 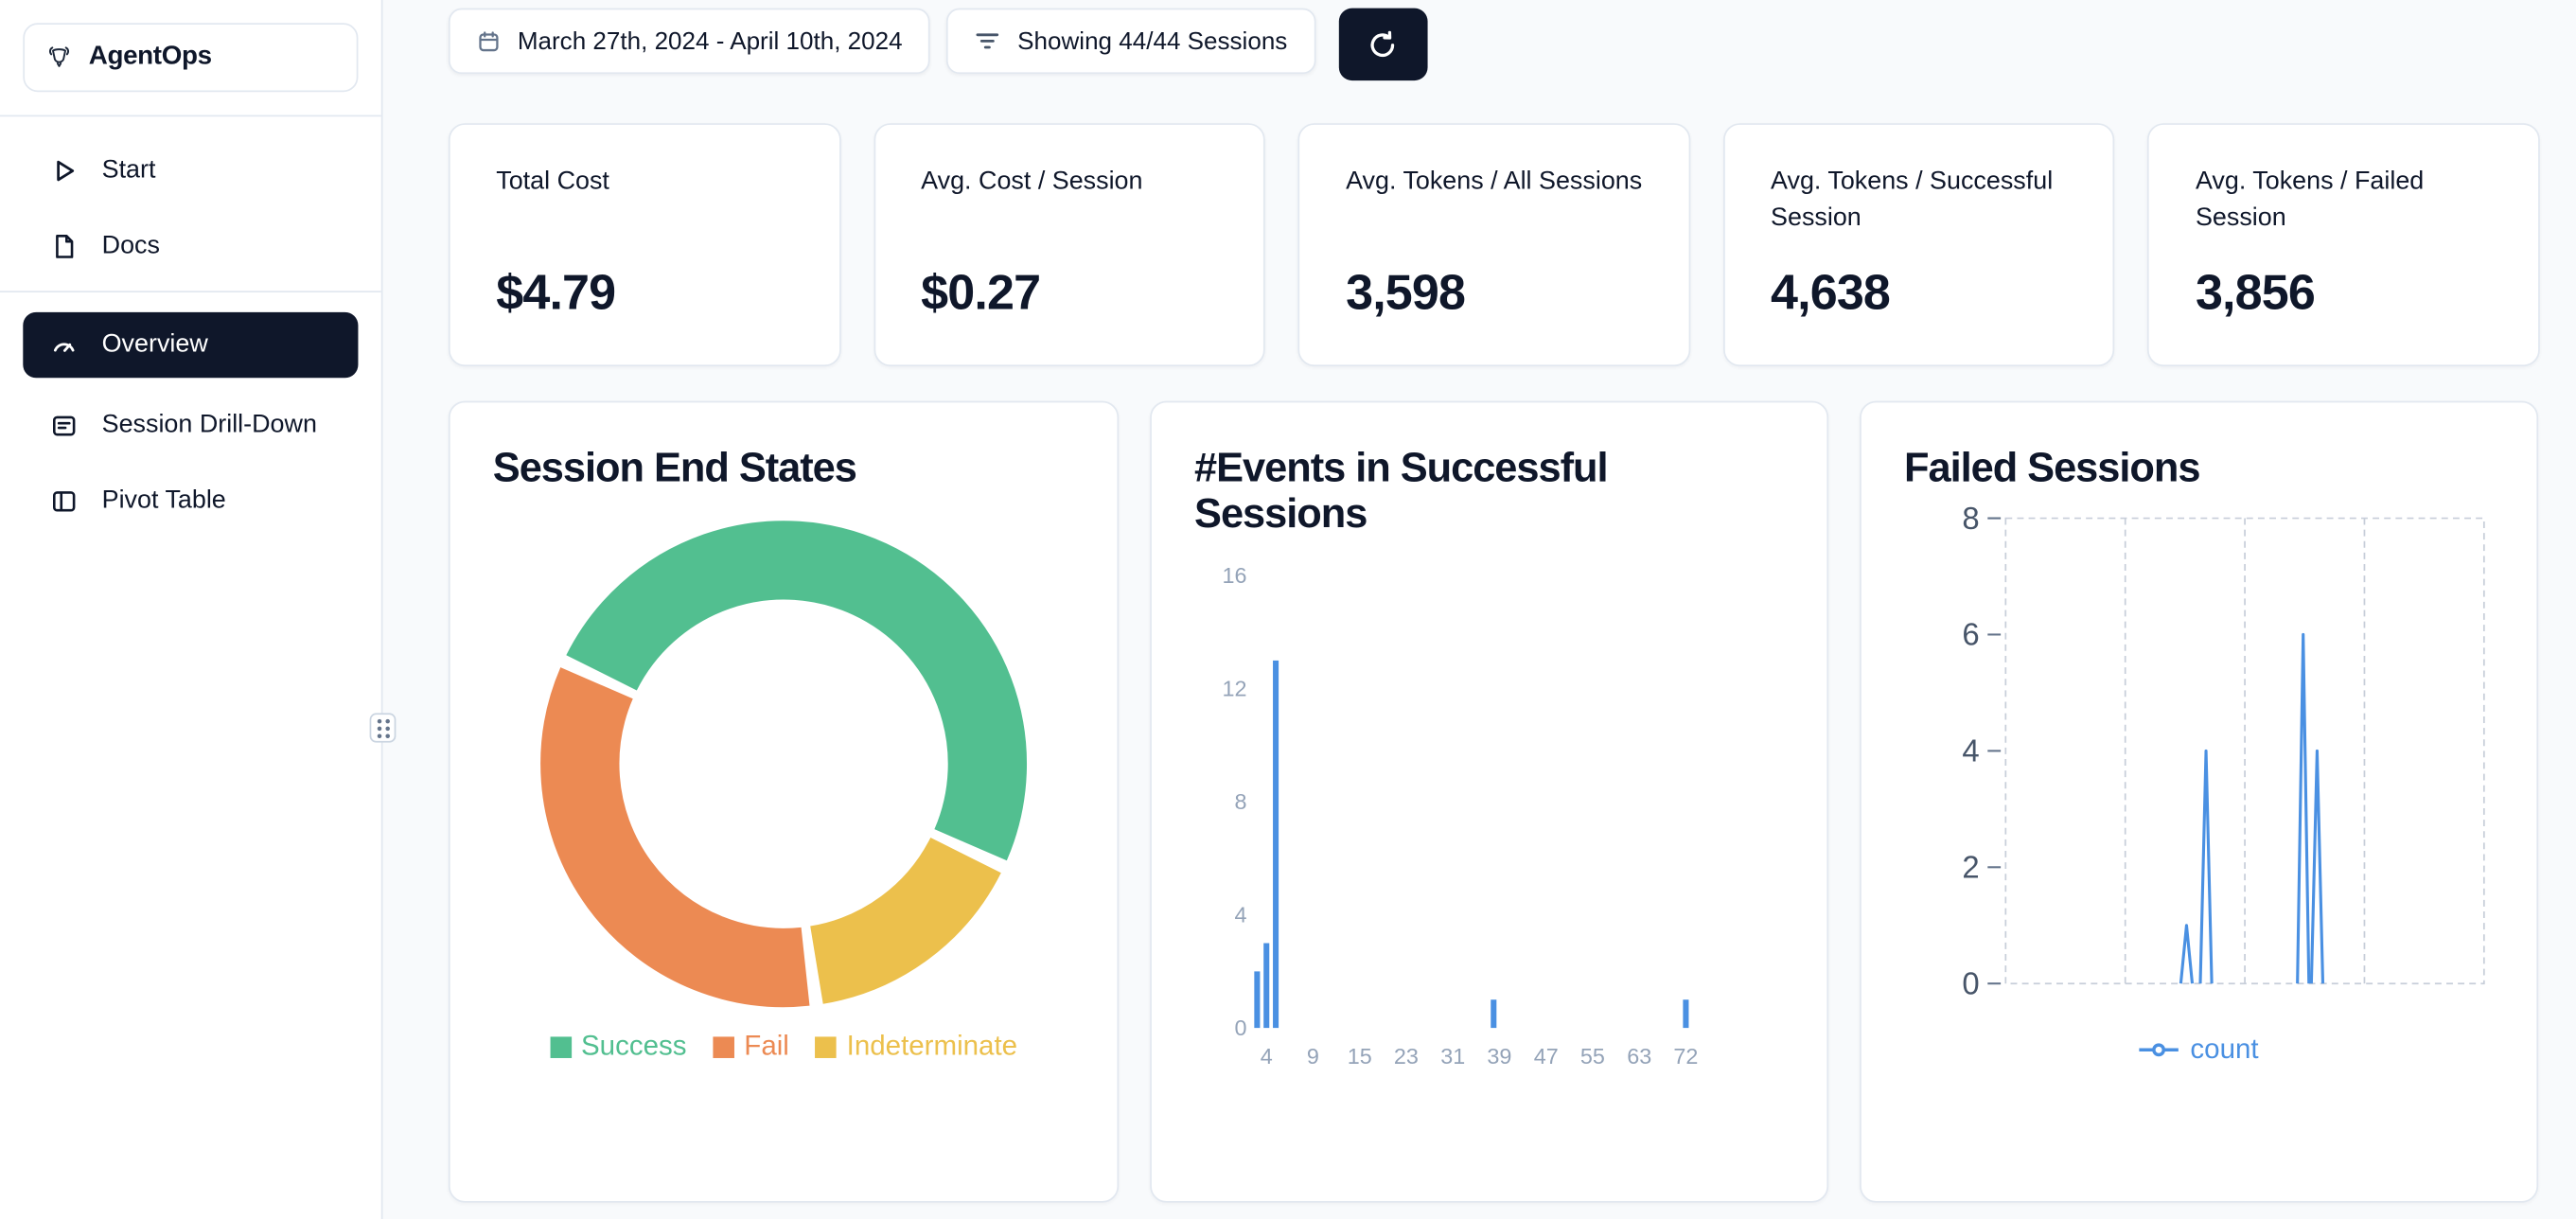 What do you see at coordinates (190, 171) in the screenshot?
I see `sidebar-item-start: Start` at bounding box center [190, 171].